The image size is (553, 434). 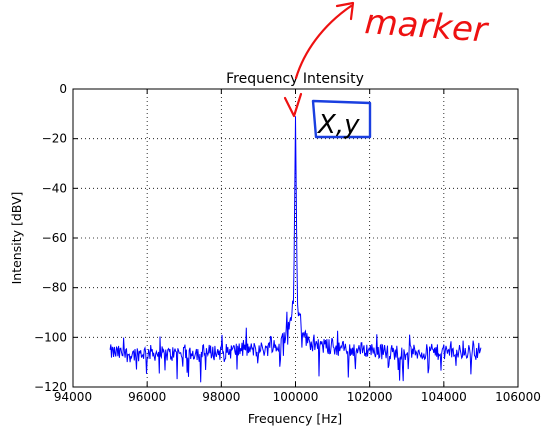 What do you see at coordinates (221, 397) in the screenshot?
I see `x-tick-label: 98000` at bounding box center [221, 397].